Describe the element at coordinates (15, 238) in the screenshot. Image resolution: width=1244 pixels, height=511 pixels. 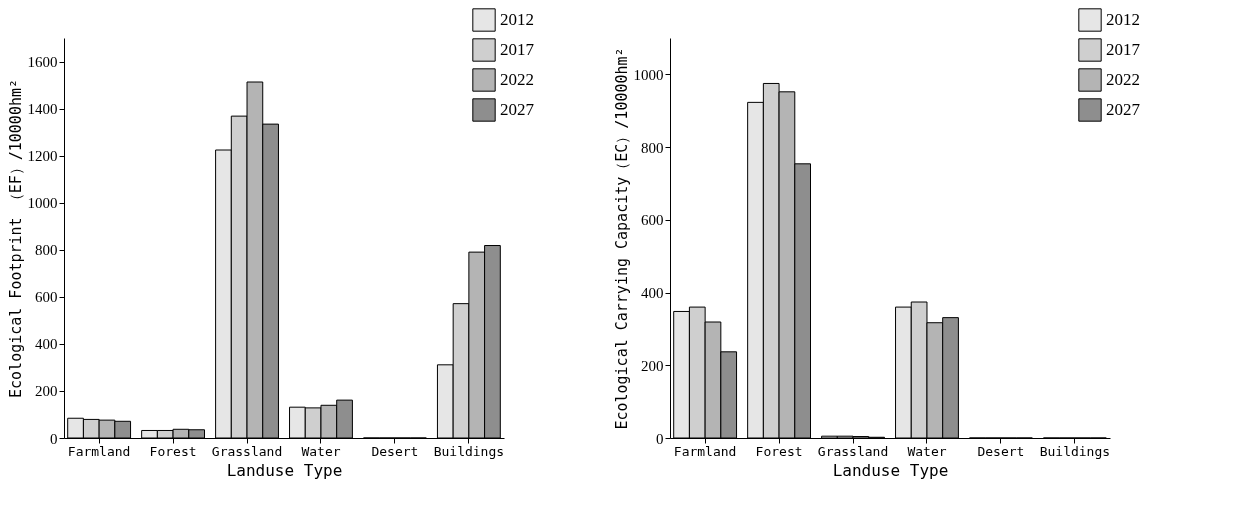
I see `y-axis-title: Ecological Footprint （EF）/10000hm²` at that location.